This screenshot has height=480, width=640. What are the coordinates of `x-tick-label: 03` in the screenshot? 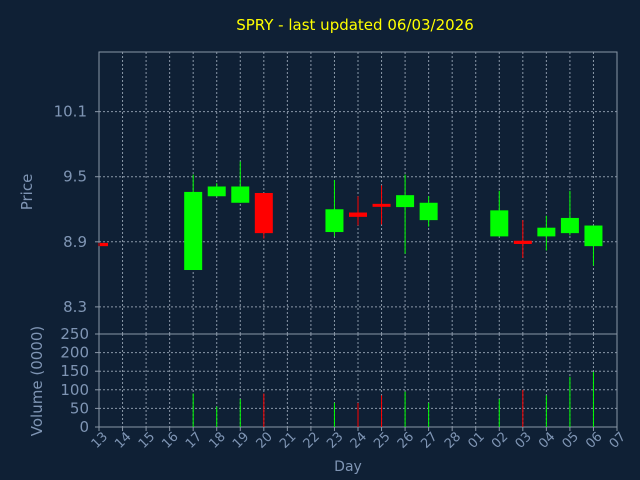 It's located at (524, 440).